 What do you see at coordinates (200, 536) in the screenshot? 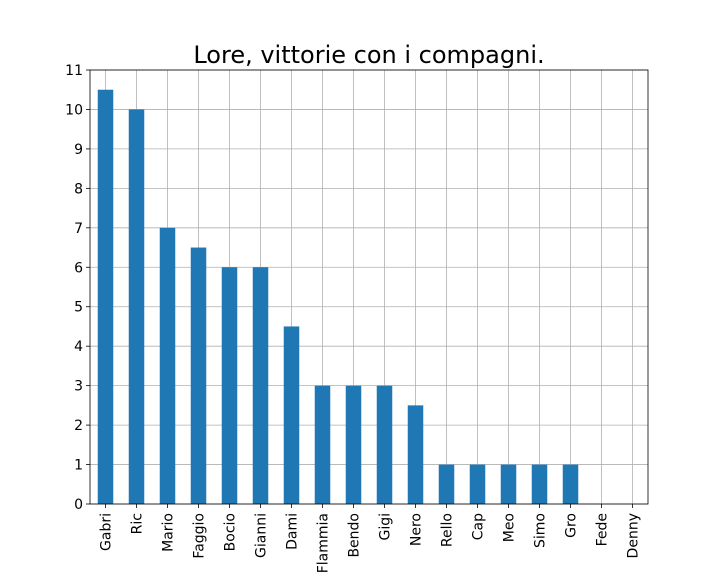
I see `x-tick-label: Faggio` at bounding box center [200, 536].